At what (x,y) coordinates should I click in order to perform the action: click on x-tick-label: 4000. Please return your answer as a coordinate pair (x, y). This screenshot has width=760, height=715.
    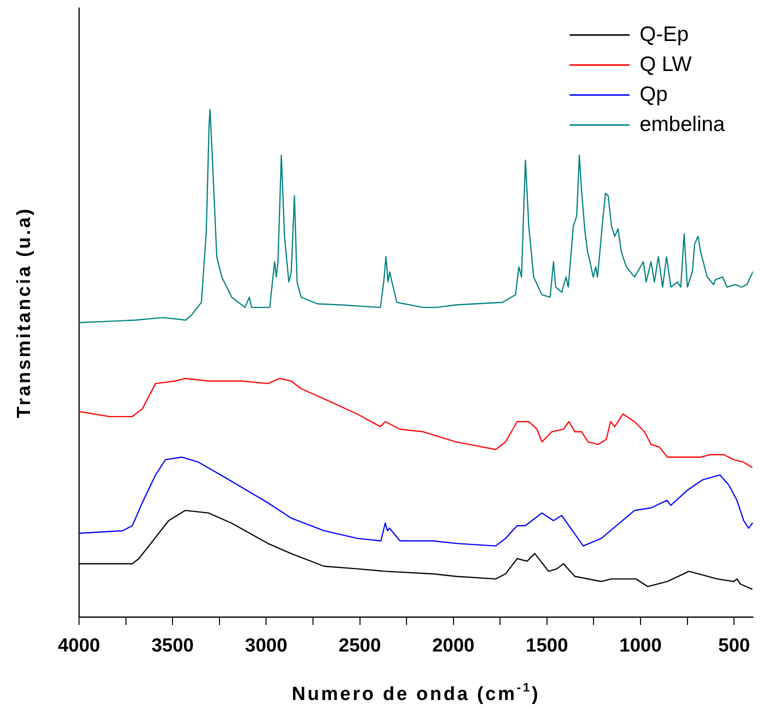
    Looking at the image, I should click on (79, 646).